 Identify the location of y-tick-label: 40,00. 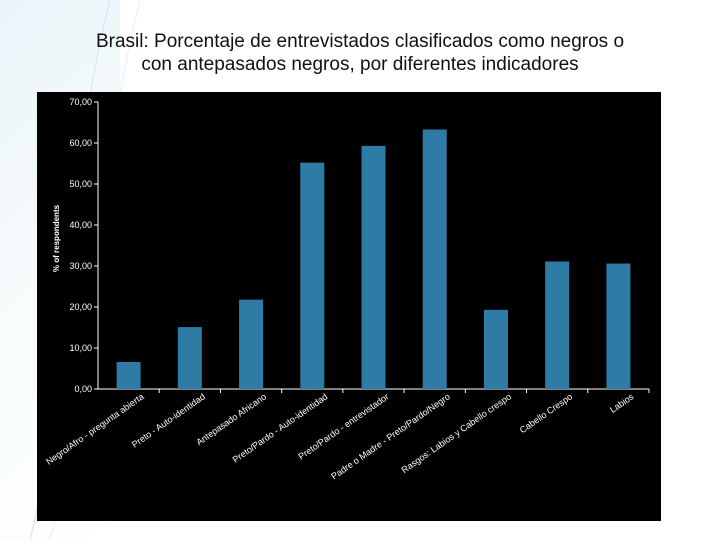
(80, 225).